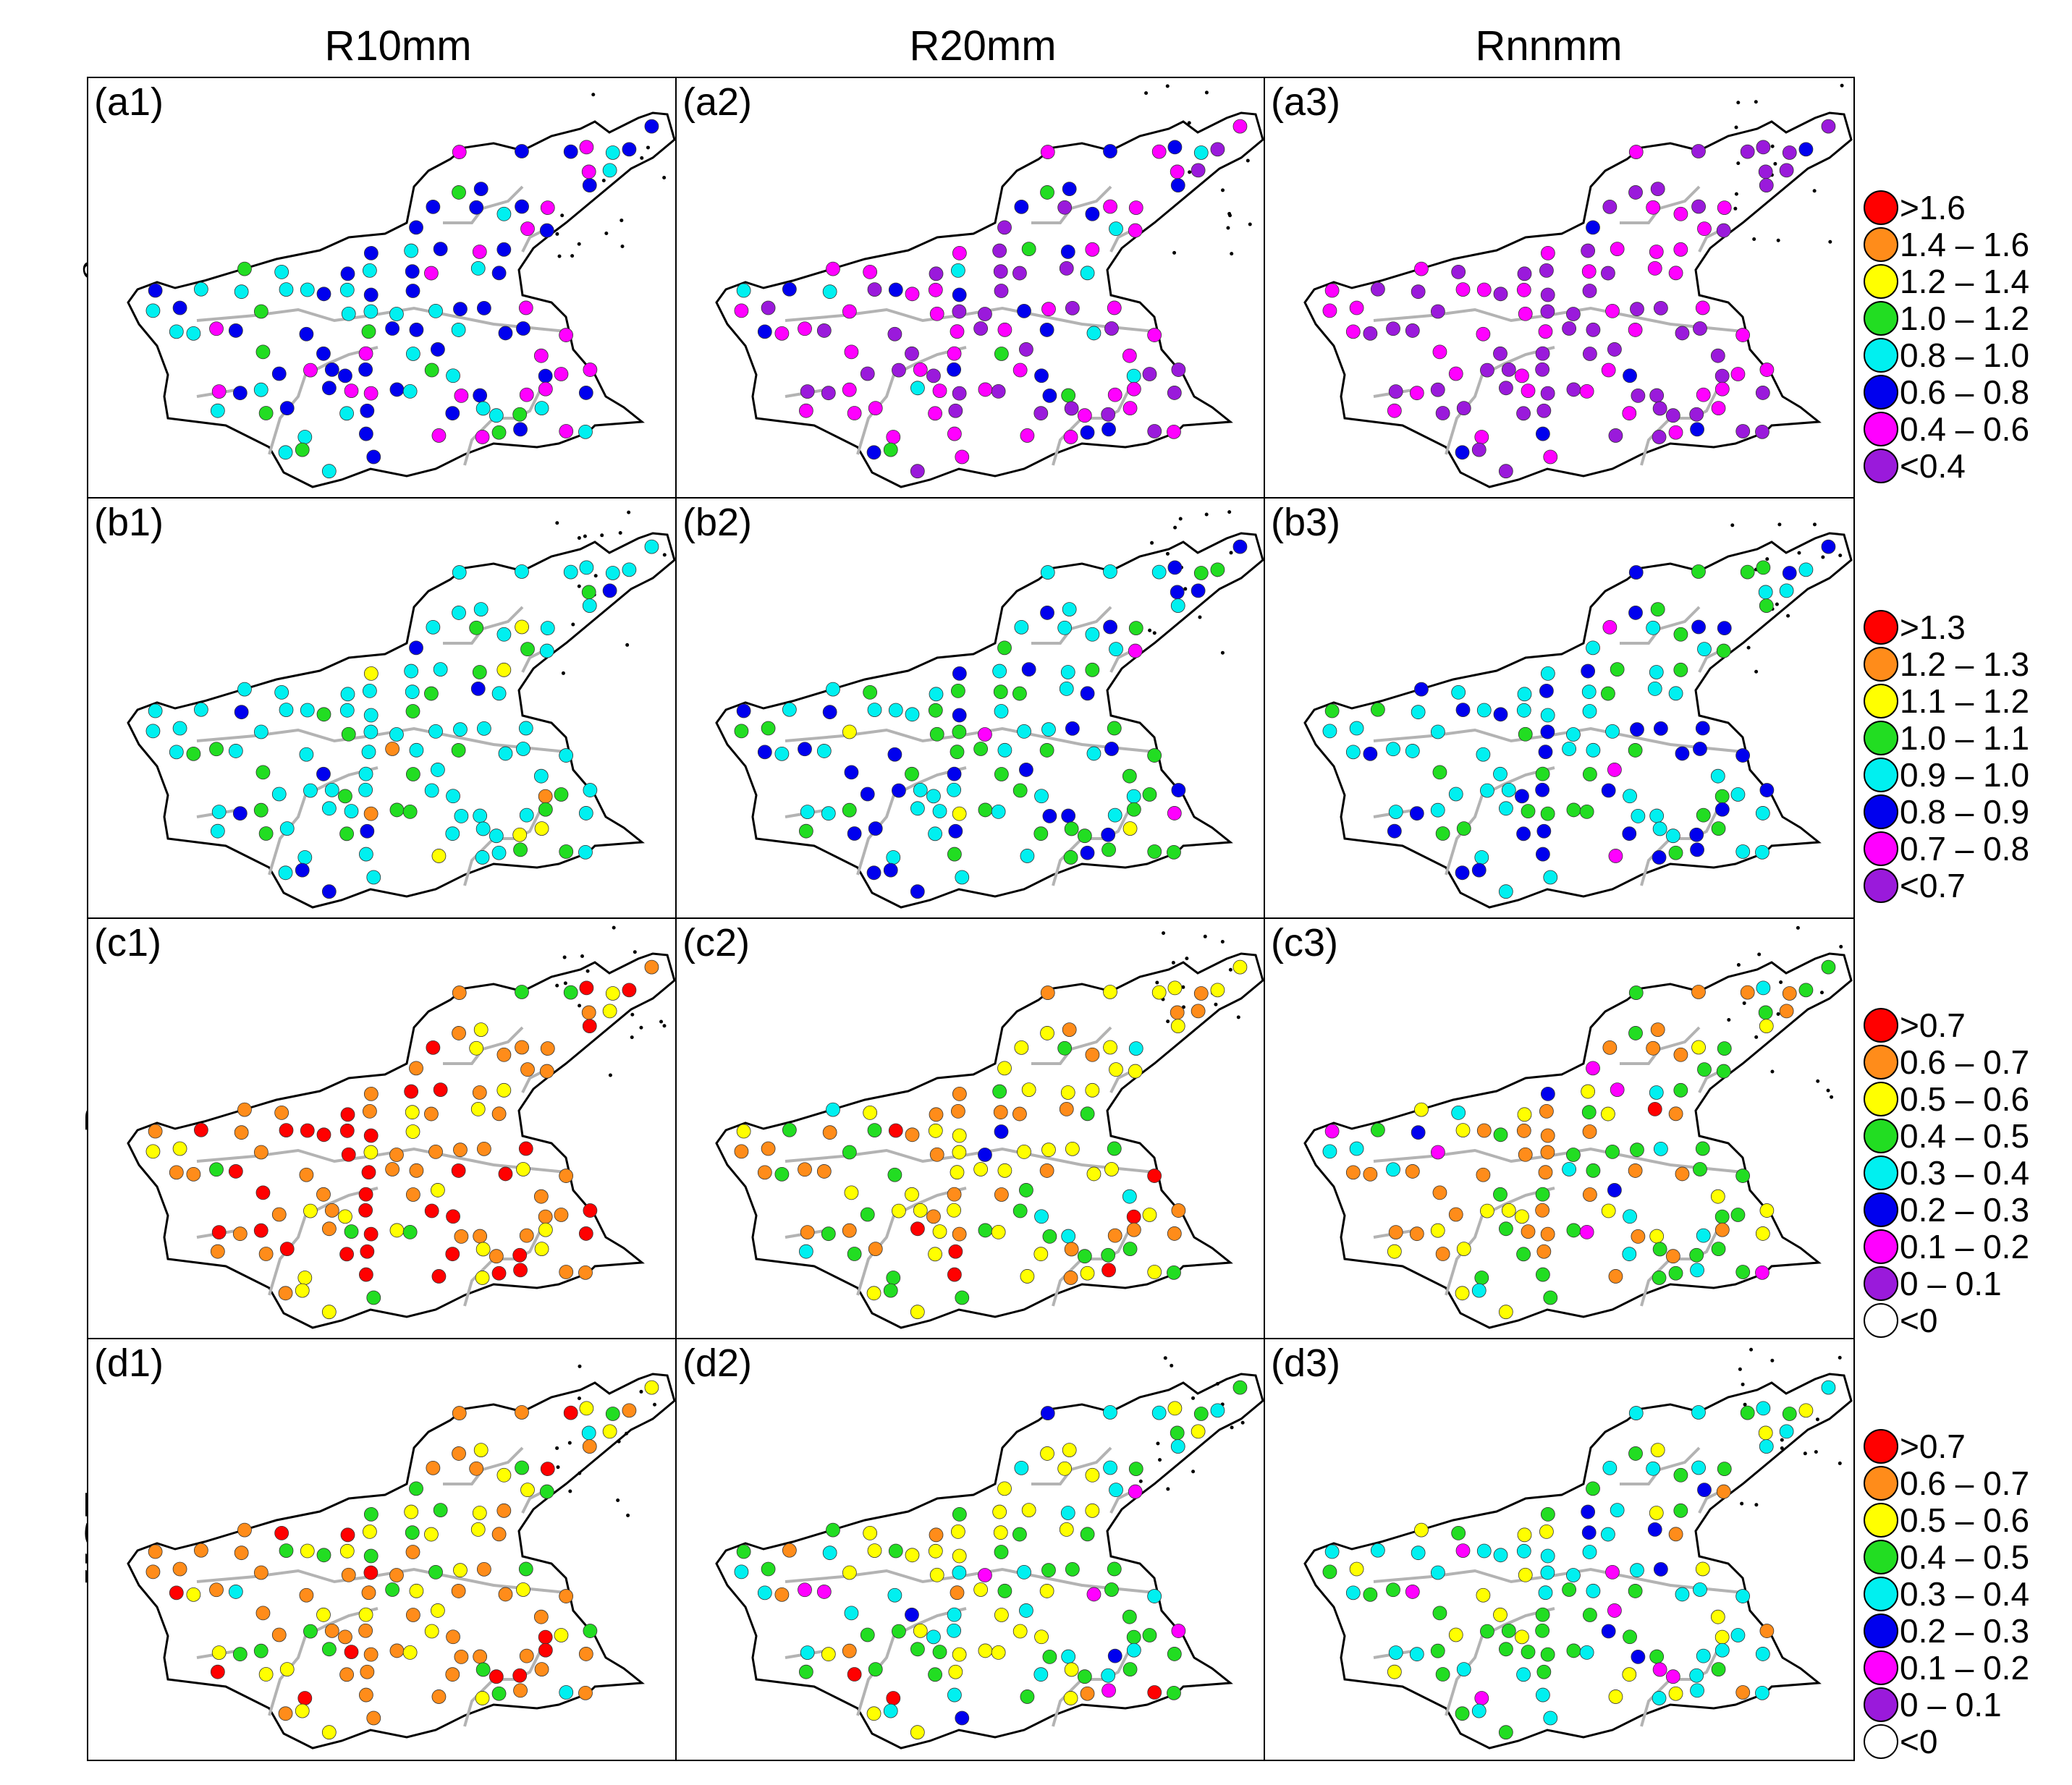 The width and height of the screenshot is (2072, 1785). What do you see at coordinates (1946, 1062) in the screenshot?
I see `legend-item: 0.6 – 0.7` at bounding box center [1946, 1062].